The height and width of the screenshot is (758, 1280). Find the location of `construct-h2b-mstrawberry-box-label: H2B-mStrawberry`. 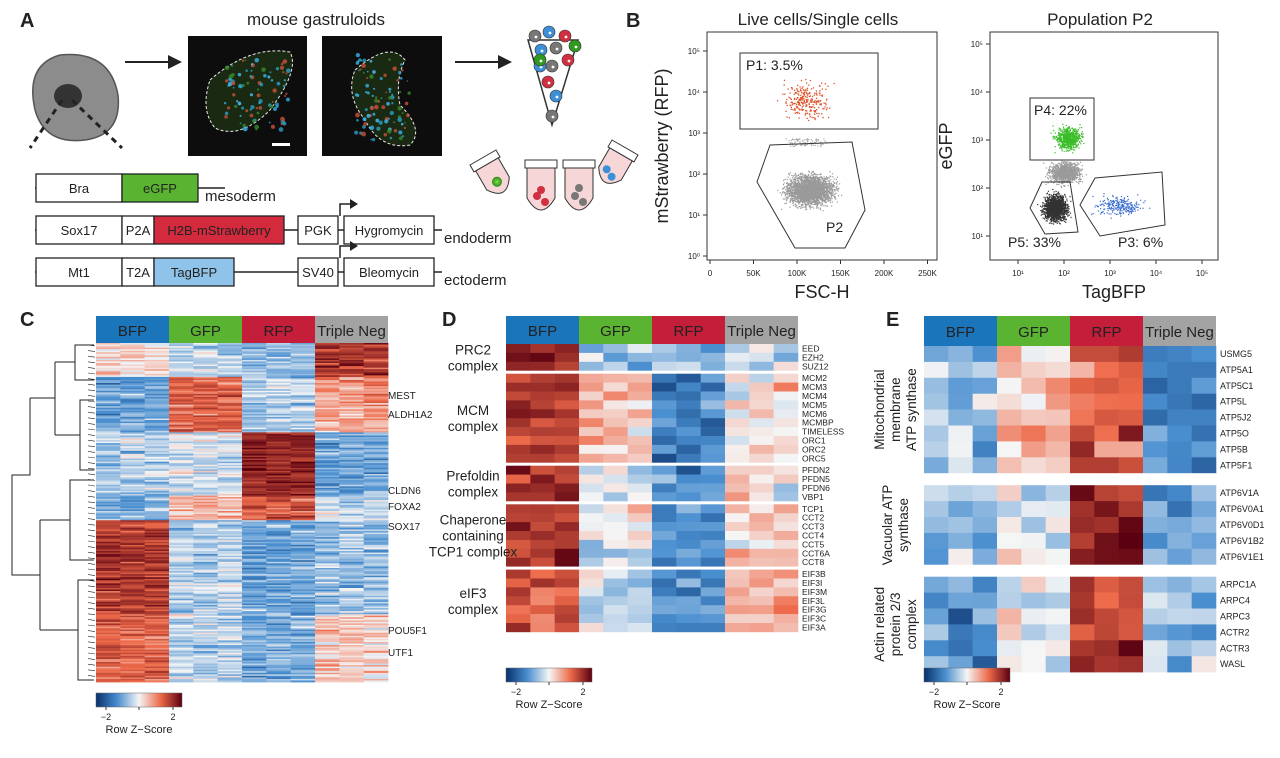

construct-h2b-mstrawberry-box-label: H2B-mStrawberry is located at coordinates (219, 230).